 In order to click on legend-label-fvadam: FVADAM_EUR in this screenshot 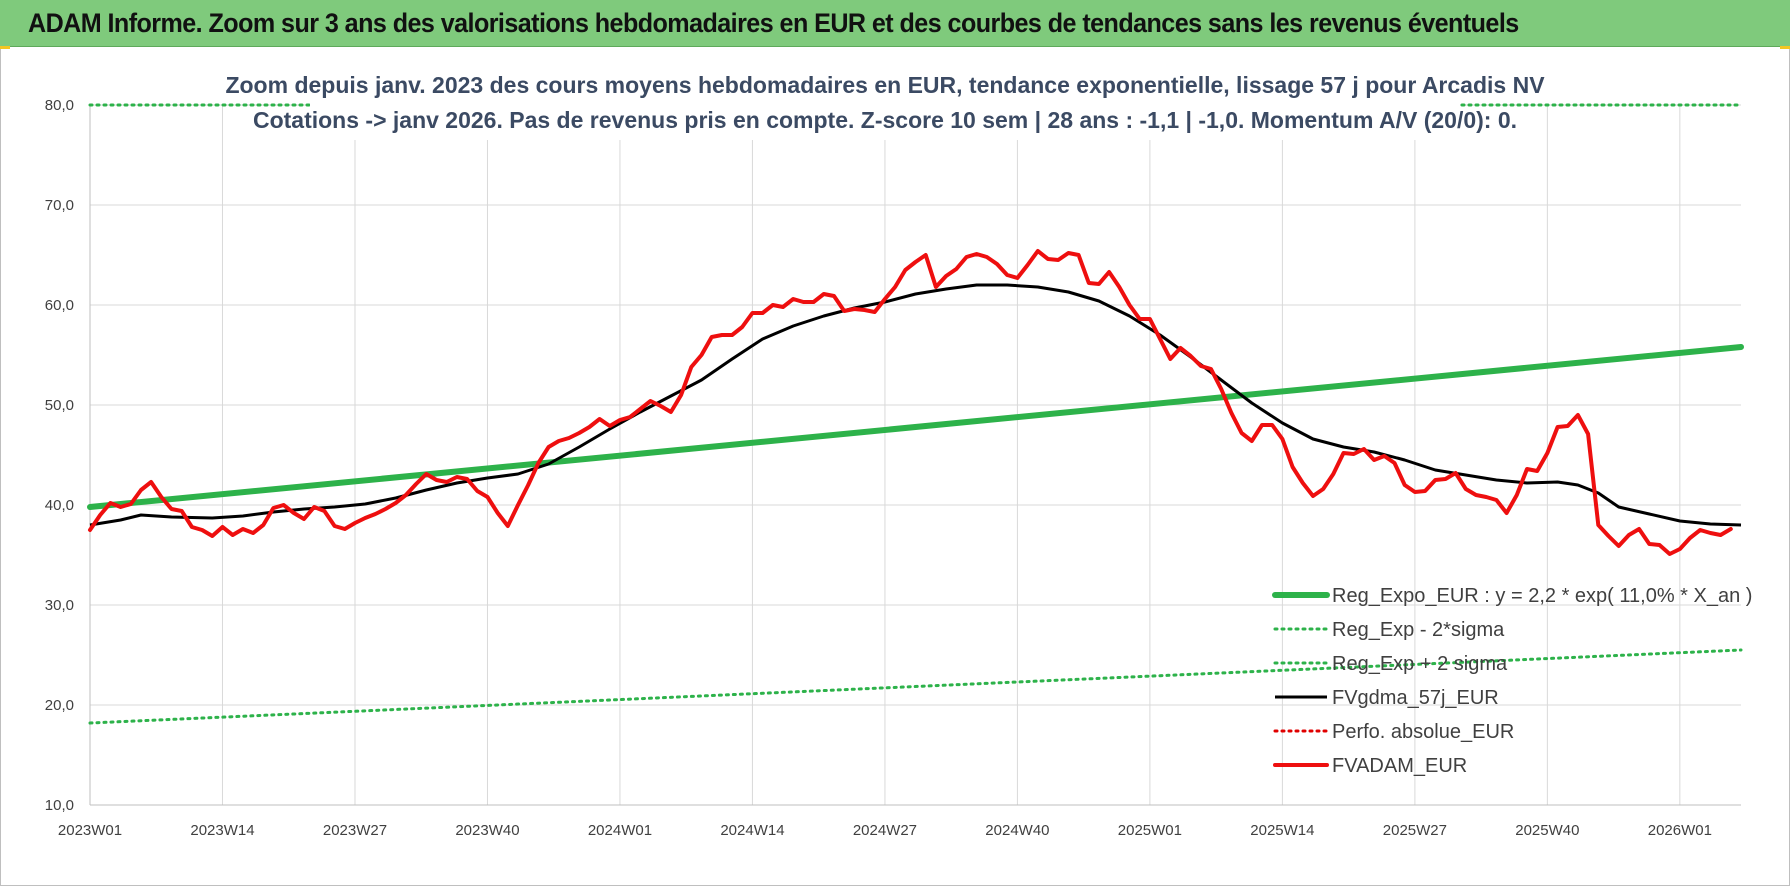, I will do `click(1399, 766)`.